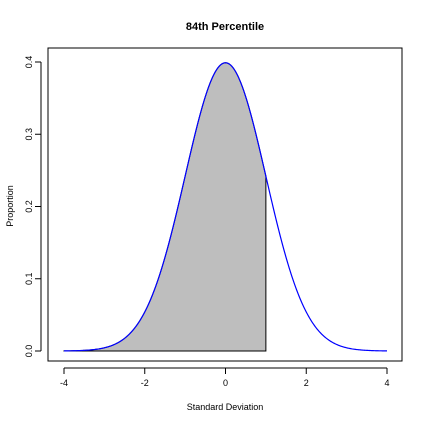  Describe the element at coordinates (225, 27) in the screenshot. I see `chart-title: 84th Percentile` at that location.